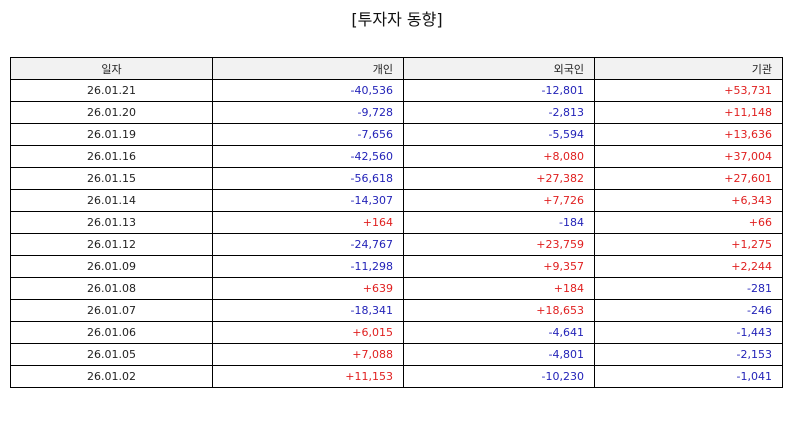 Image resolution: width=794 pixels, height=425 pixels. What do you see at coordinates (688, 332) in the screenshot?
I see `cell-institution: -1,443` at bounding box center [688, 332].